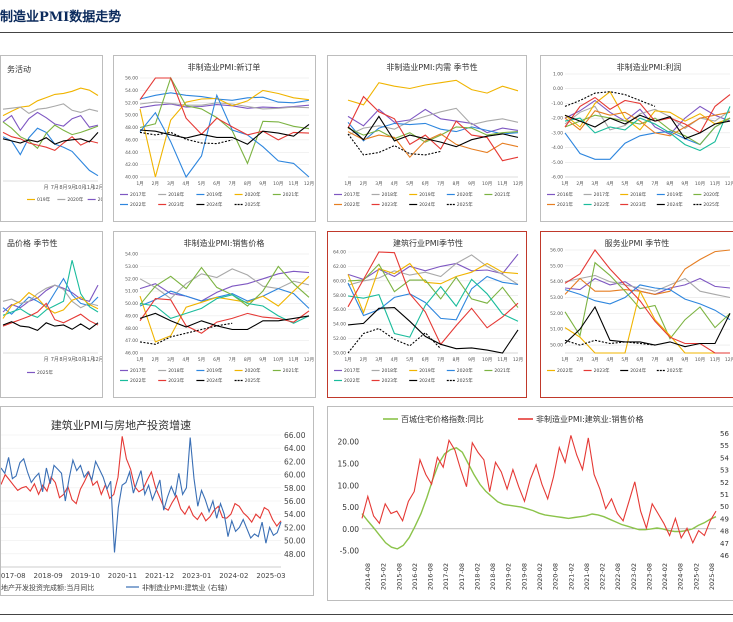 This screenshot has height=622, width=733. What do you see at coordinates (540, 576) in the screenshot?
I see `x-tick-label: 2020-02` at bounding box center [540, 576].